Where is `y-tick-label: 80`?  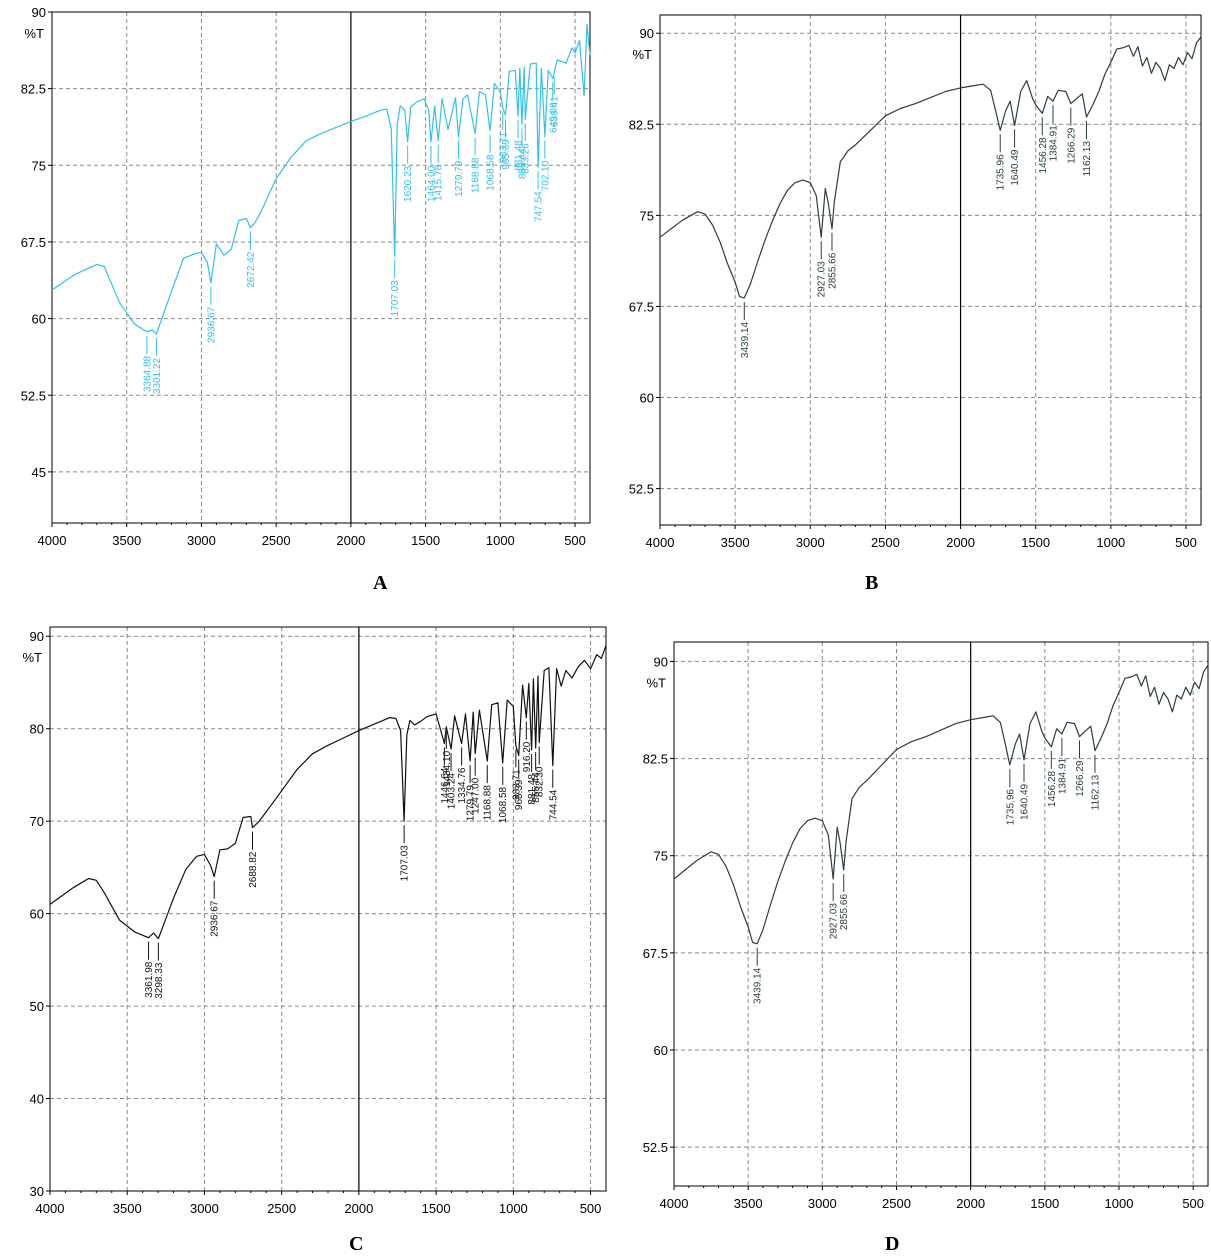
y-tick-label: 80 is located at coordinates (37, 729).